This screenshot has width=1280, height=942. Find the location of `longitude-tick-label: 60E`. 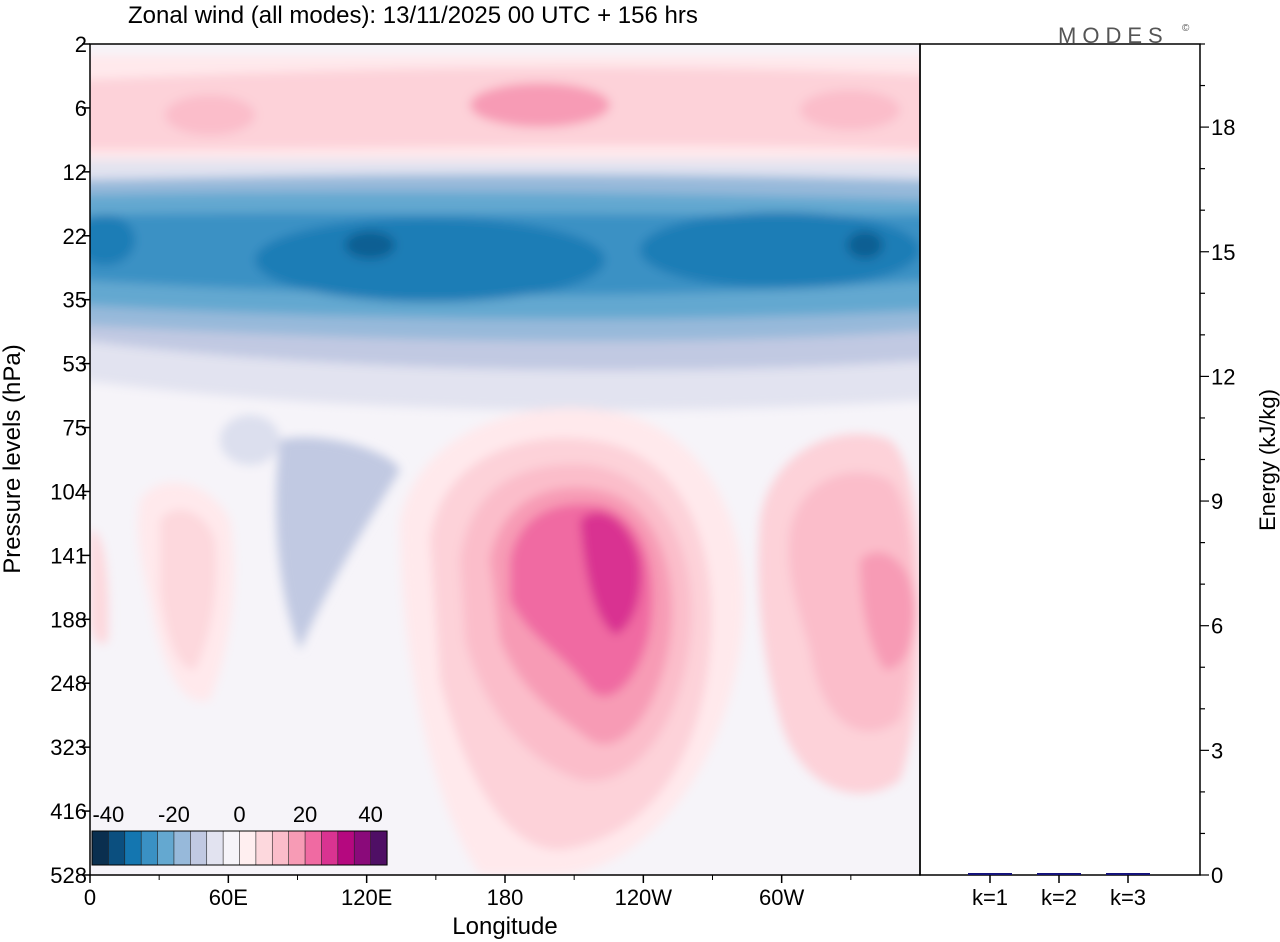

longitude-tick-label: 60E is located at coordinates (228, 897).